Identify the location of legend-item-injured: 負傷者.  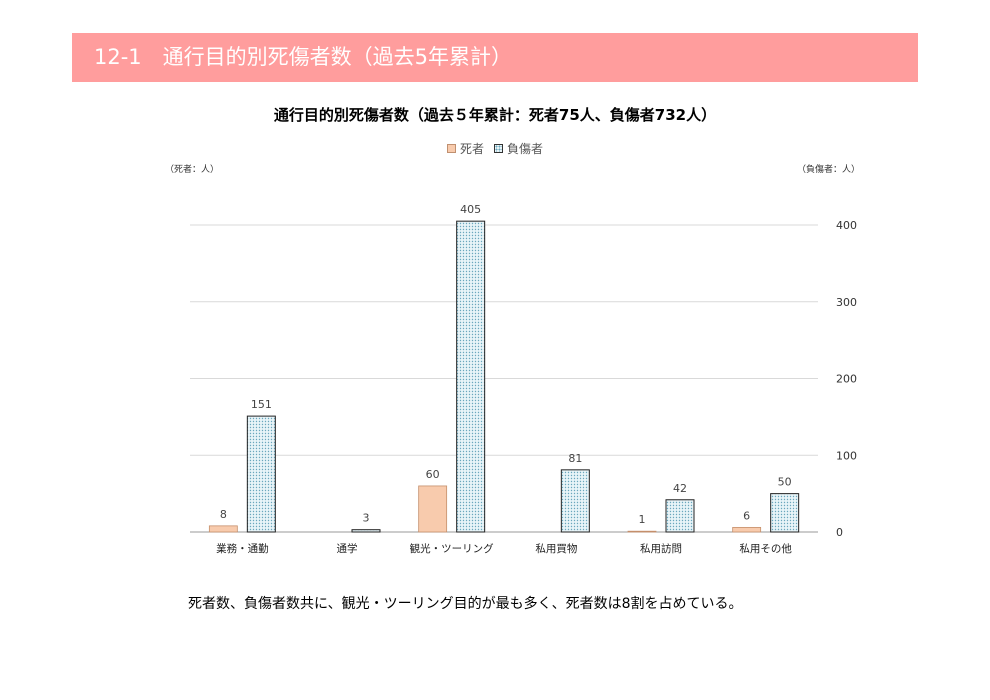
(518, 148).